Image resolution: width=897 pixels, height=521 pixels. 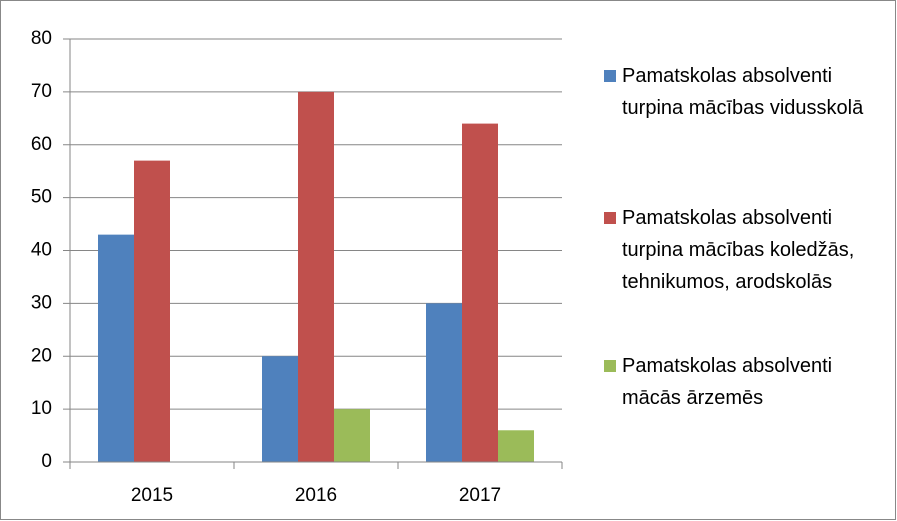 What do you see at coordinates (480, 495) in the screenshot?
I see `x-tick-label: 2017` at bounding box center [480, 495].